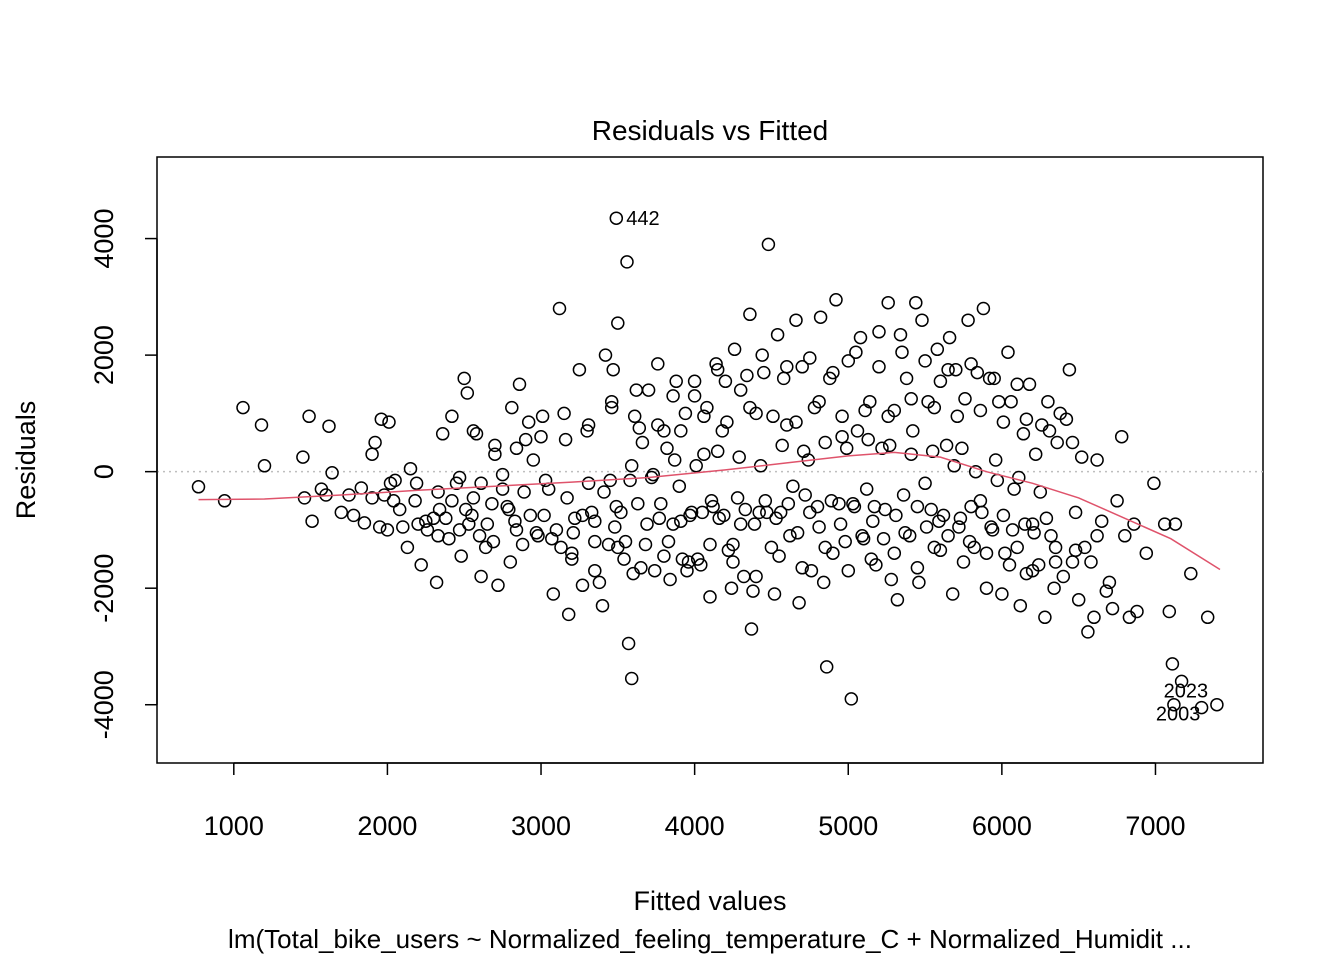  Describe the element at coordinates (1186, 691) in the screenshot. I see `outlier-label-2023: 2023` at that location.